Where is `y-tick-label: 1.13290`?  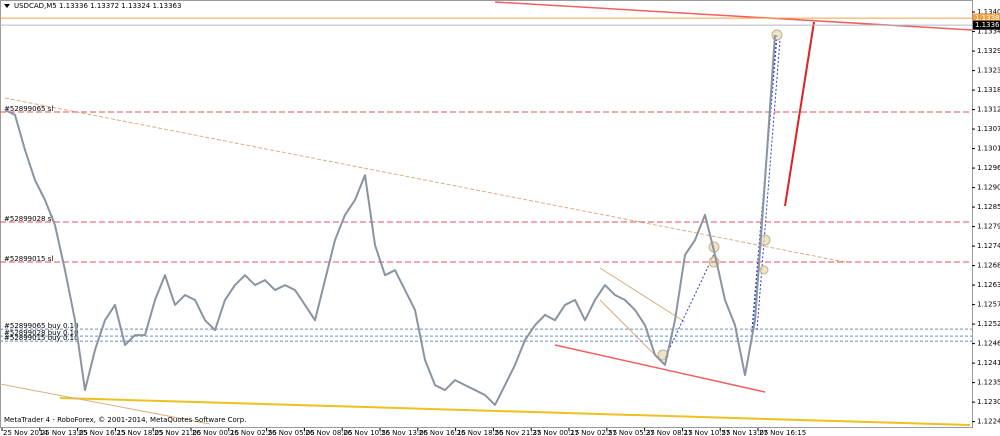
y-tick-label: 1.13290 is located at coordinates (988, 51).